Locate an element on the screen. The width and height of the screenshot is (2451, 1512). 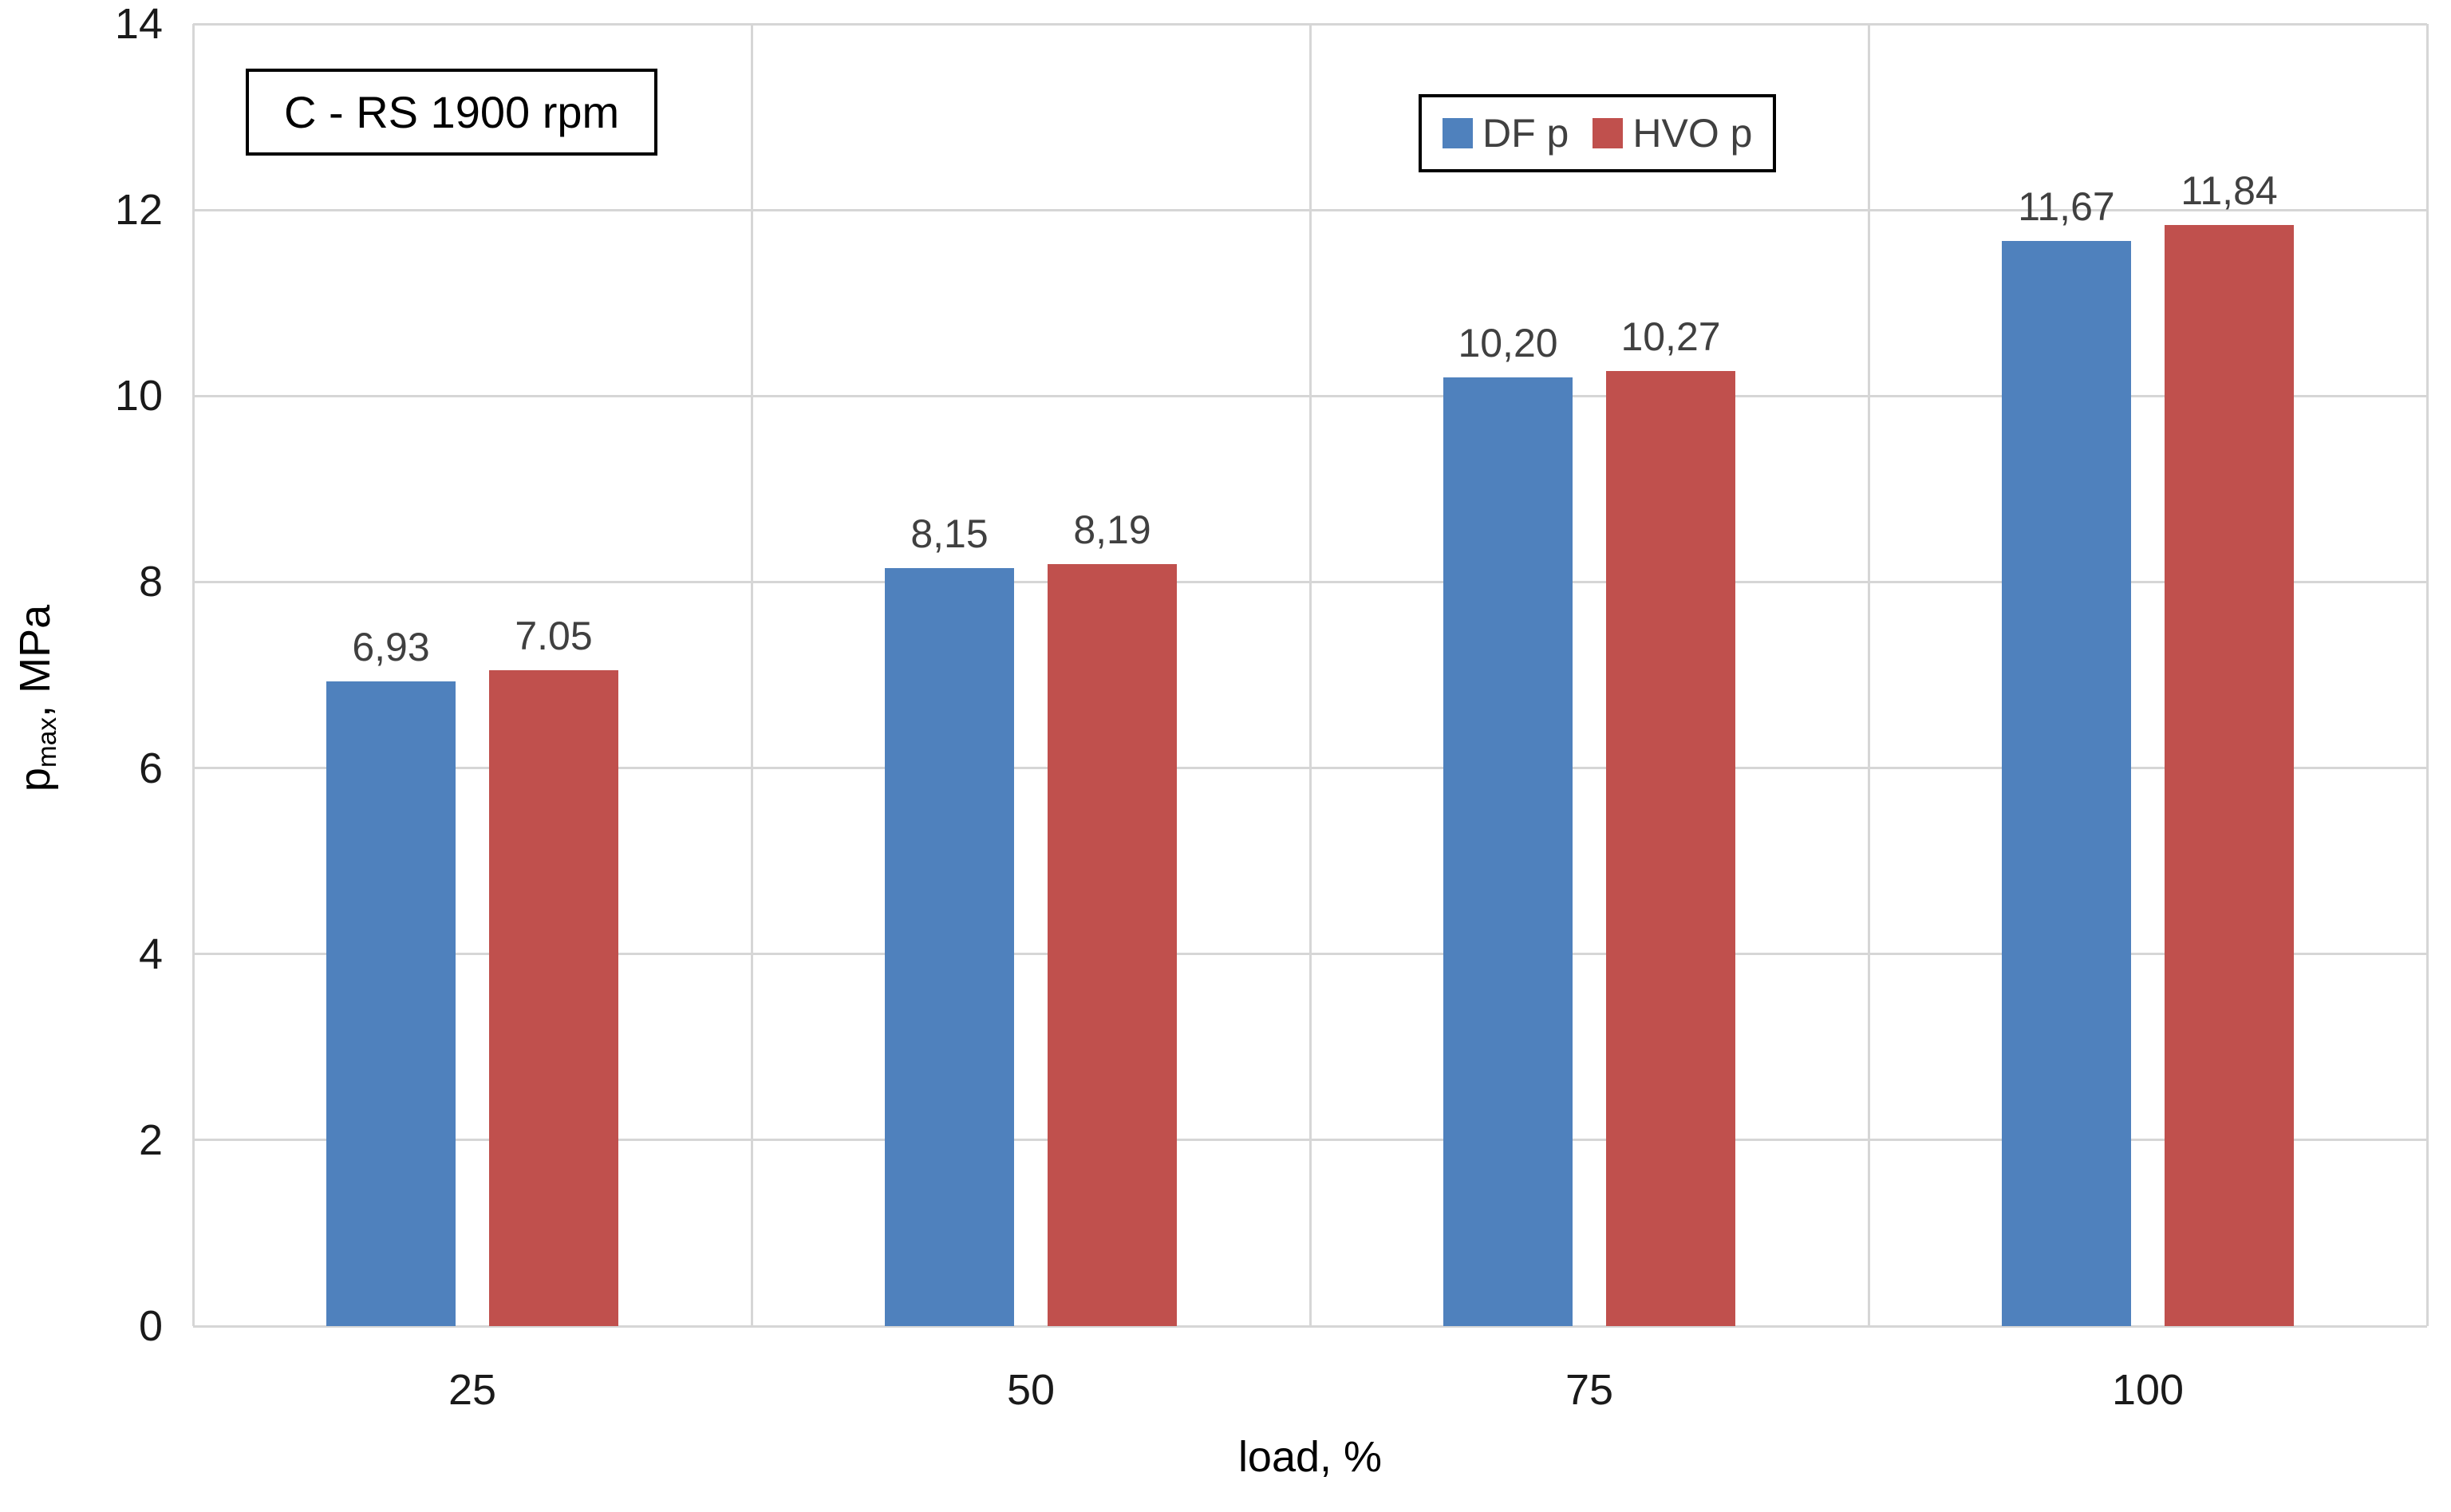
bar-value-label: 10,20 is located at coordinates (1508, 342).